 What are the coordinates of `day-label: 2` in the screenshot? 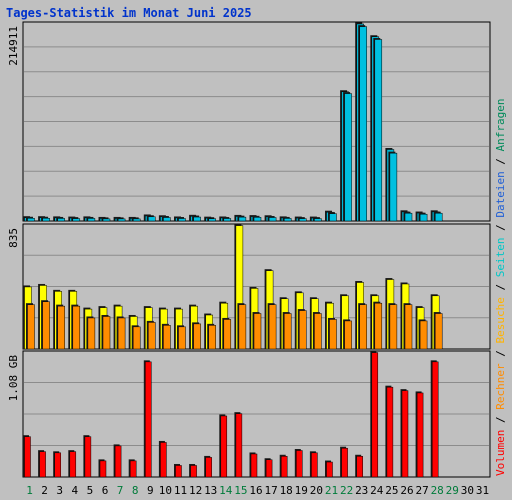 It's located at (44, 490).